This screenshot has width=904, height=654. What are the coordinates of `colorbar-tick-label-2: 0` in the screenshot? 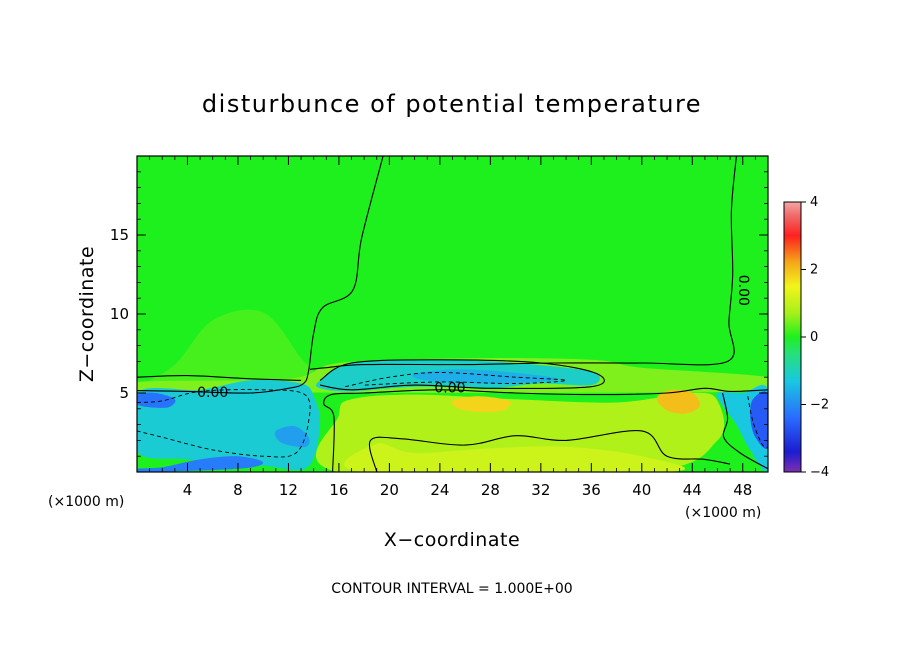 It's located at (814, 337).